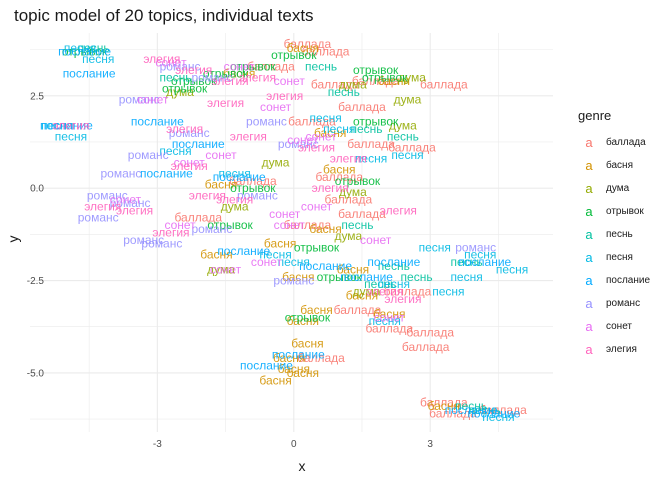 This screenshot has height=480, width=672. What do you see at coordinates (619, 234) in the screenshot?
I see `legend-label: песнь` at bounding box center [619, 234].